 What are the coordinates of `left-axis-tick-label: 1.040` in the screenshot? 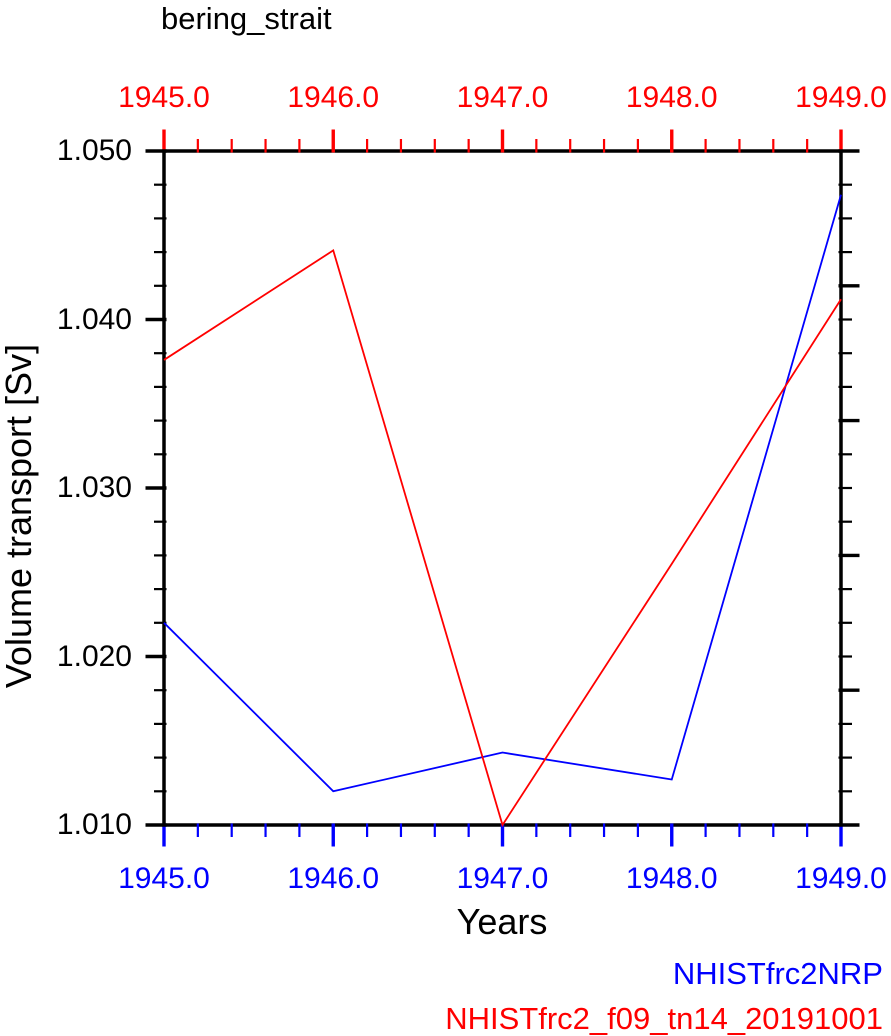 It's located at (94, 319).